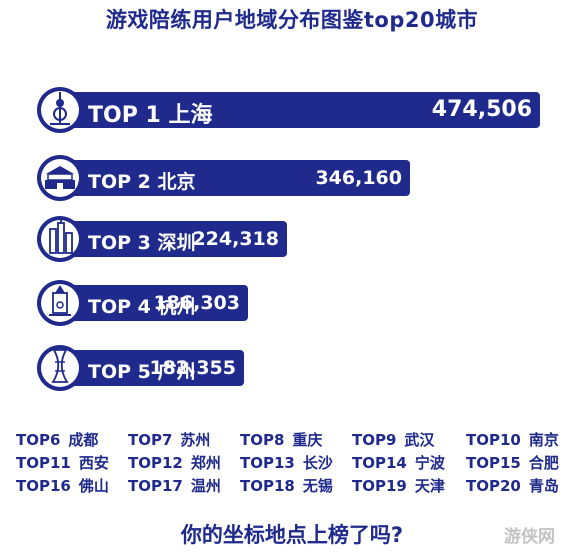 The width and height of the screenshot is (584, 559). I want to click on rank-cell: TOP19 天津, so click(398, 485).